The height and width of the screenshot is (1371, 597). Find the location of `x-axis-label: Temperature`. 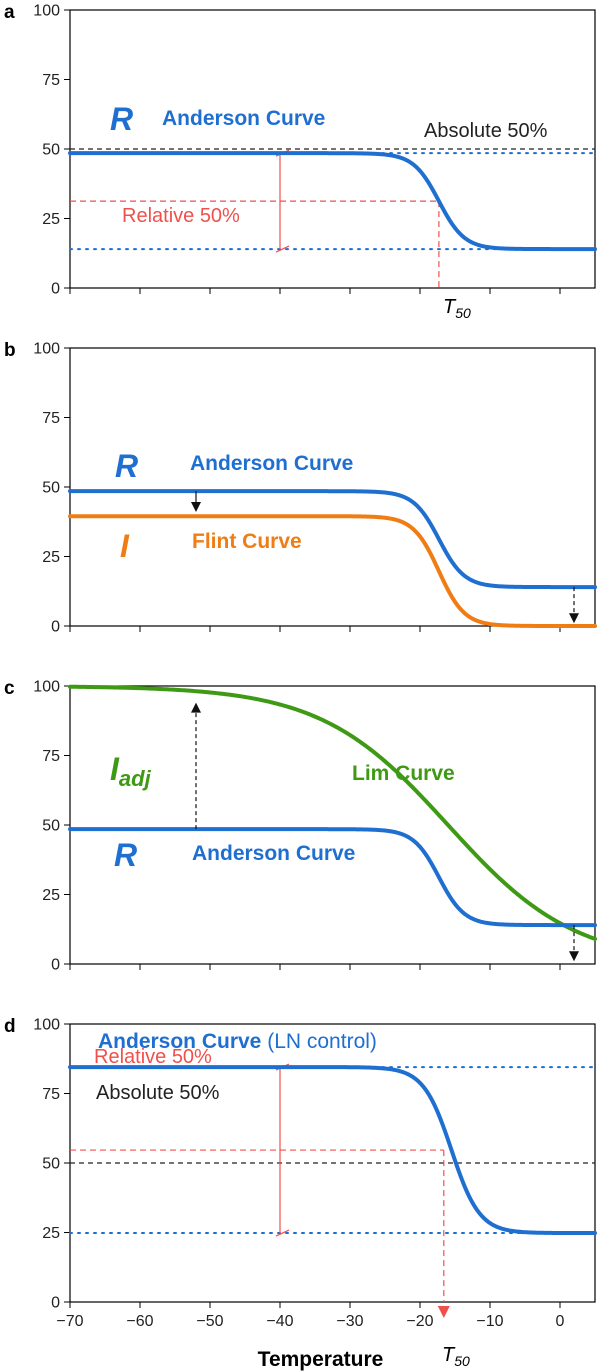

x-axis-label: Temperature is located at coordinates (321, 1359).